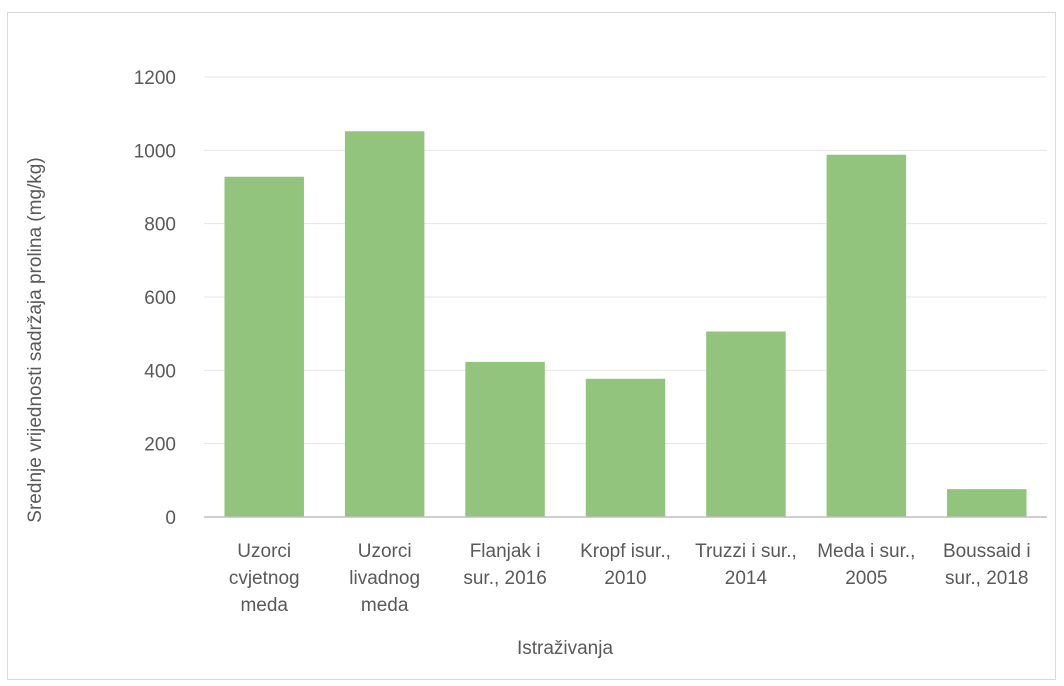 Image resolution: width=1064 pixels, height=686 pixels. I want to click on y-tick-label: 400, so click(160, 371).